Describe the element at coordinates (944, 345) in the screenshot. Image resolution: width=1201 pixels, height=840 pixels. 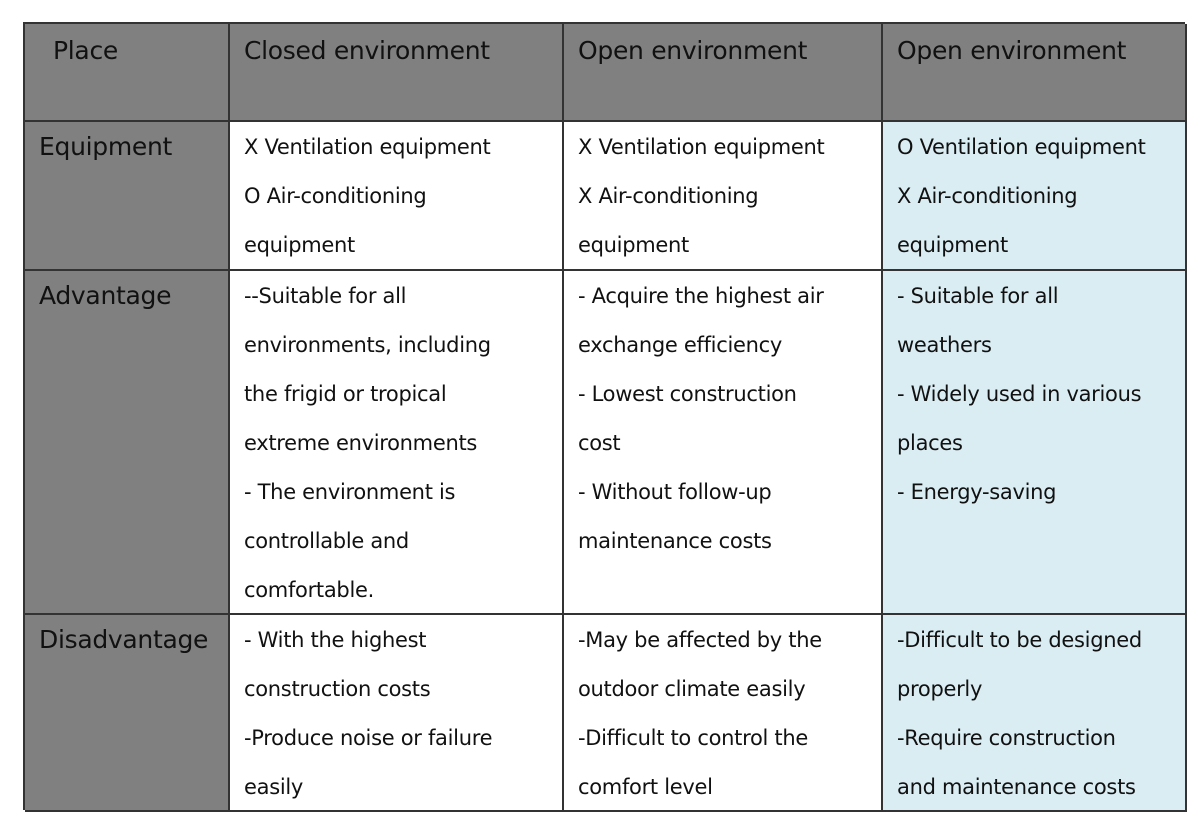
I see `cell-text-line: weathers` at that location.